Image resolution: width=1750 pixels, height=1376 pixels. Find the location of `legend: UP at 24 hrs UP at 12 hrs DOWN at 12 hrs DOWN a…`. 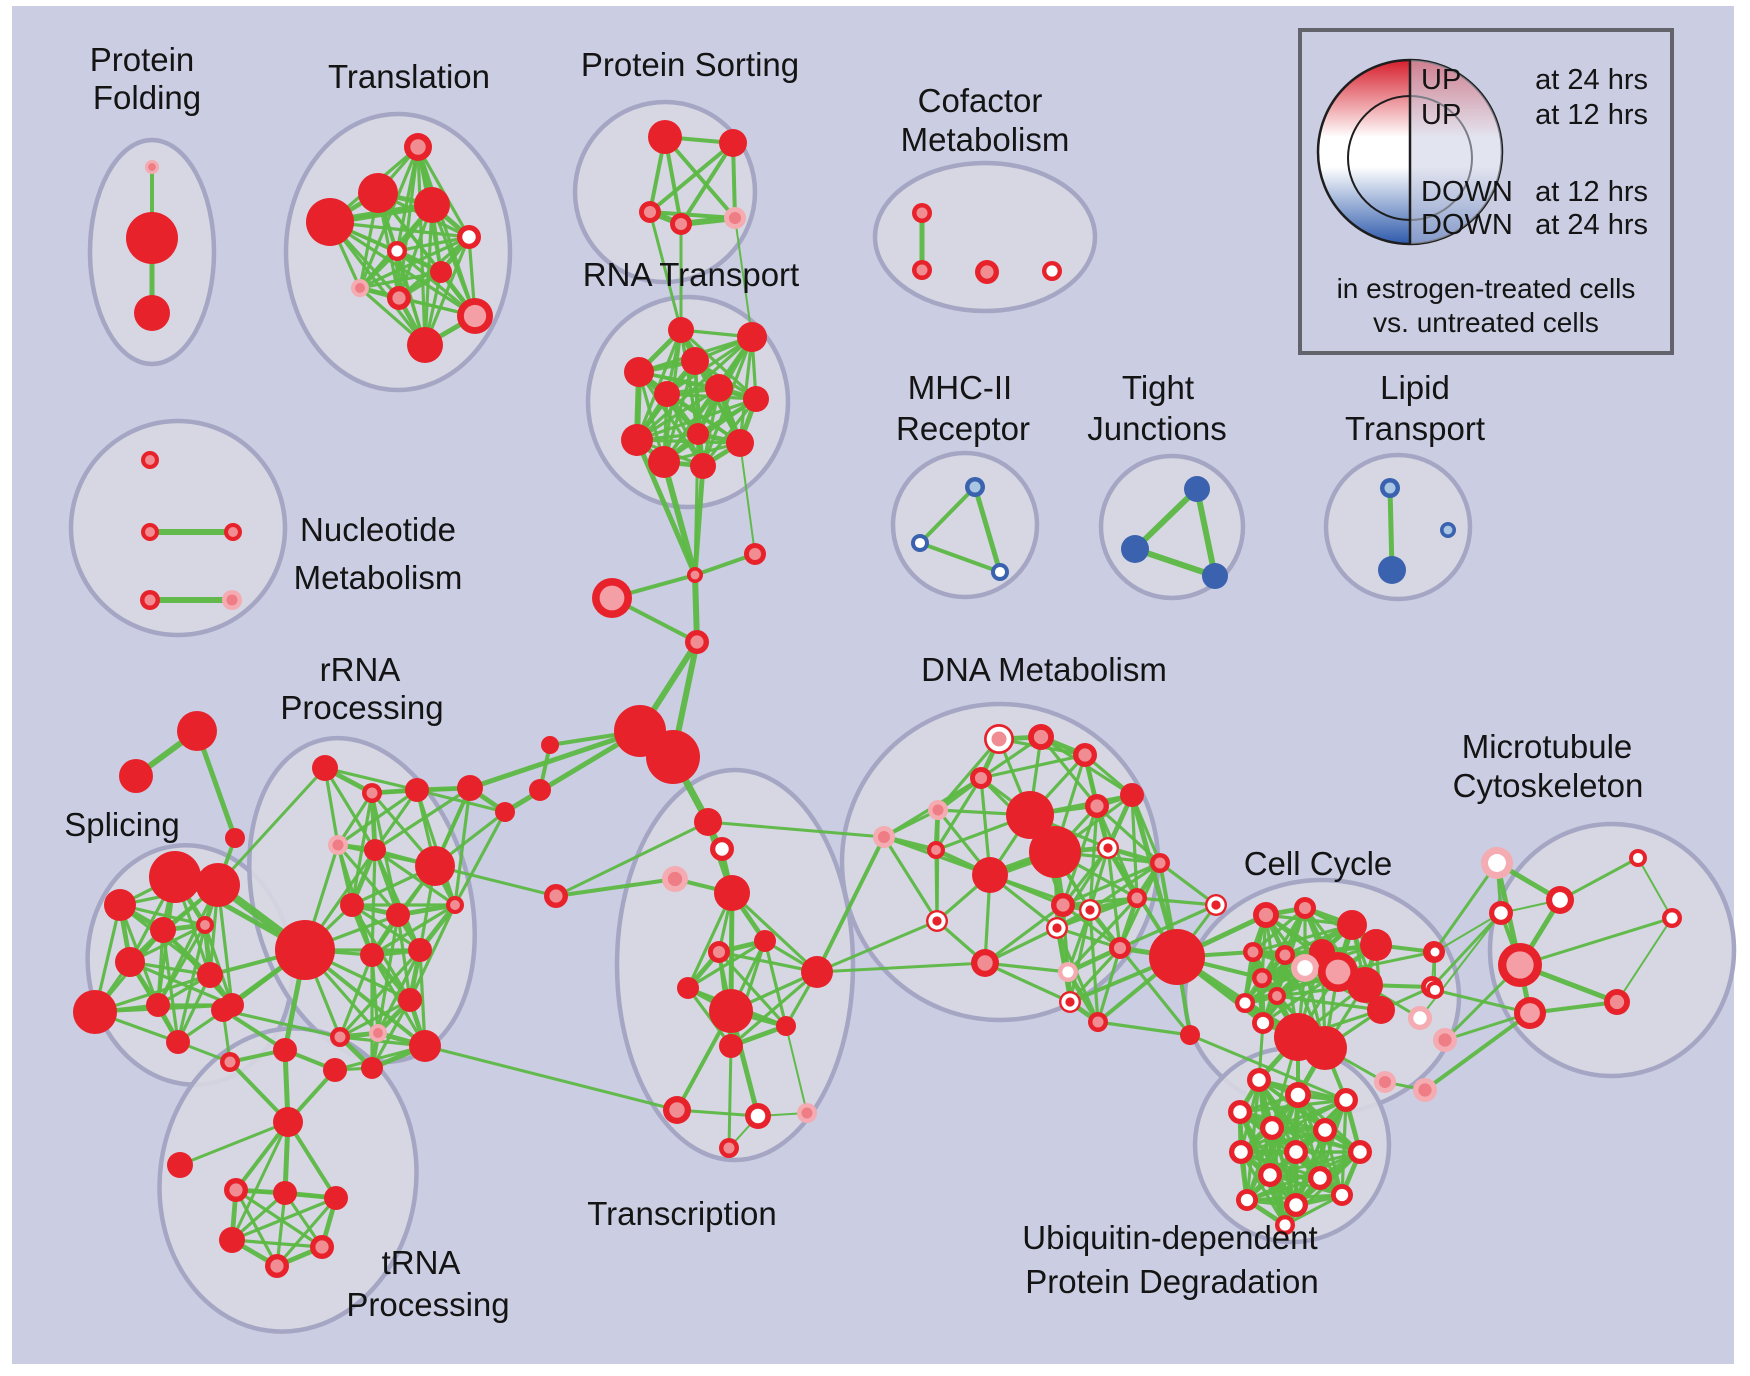

legend: UP at 24 hrs UP at 12 hrs DOWN at 12 hrs DOWN a… is located at coordinates (1486, 191).